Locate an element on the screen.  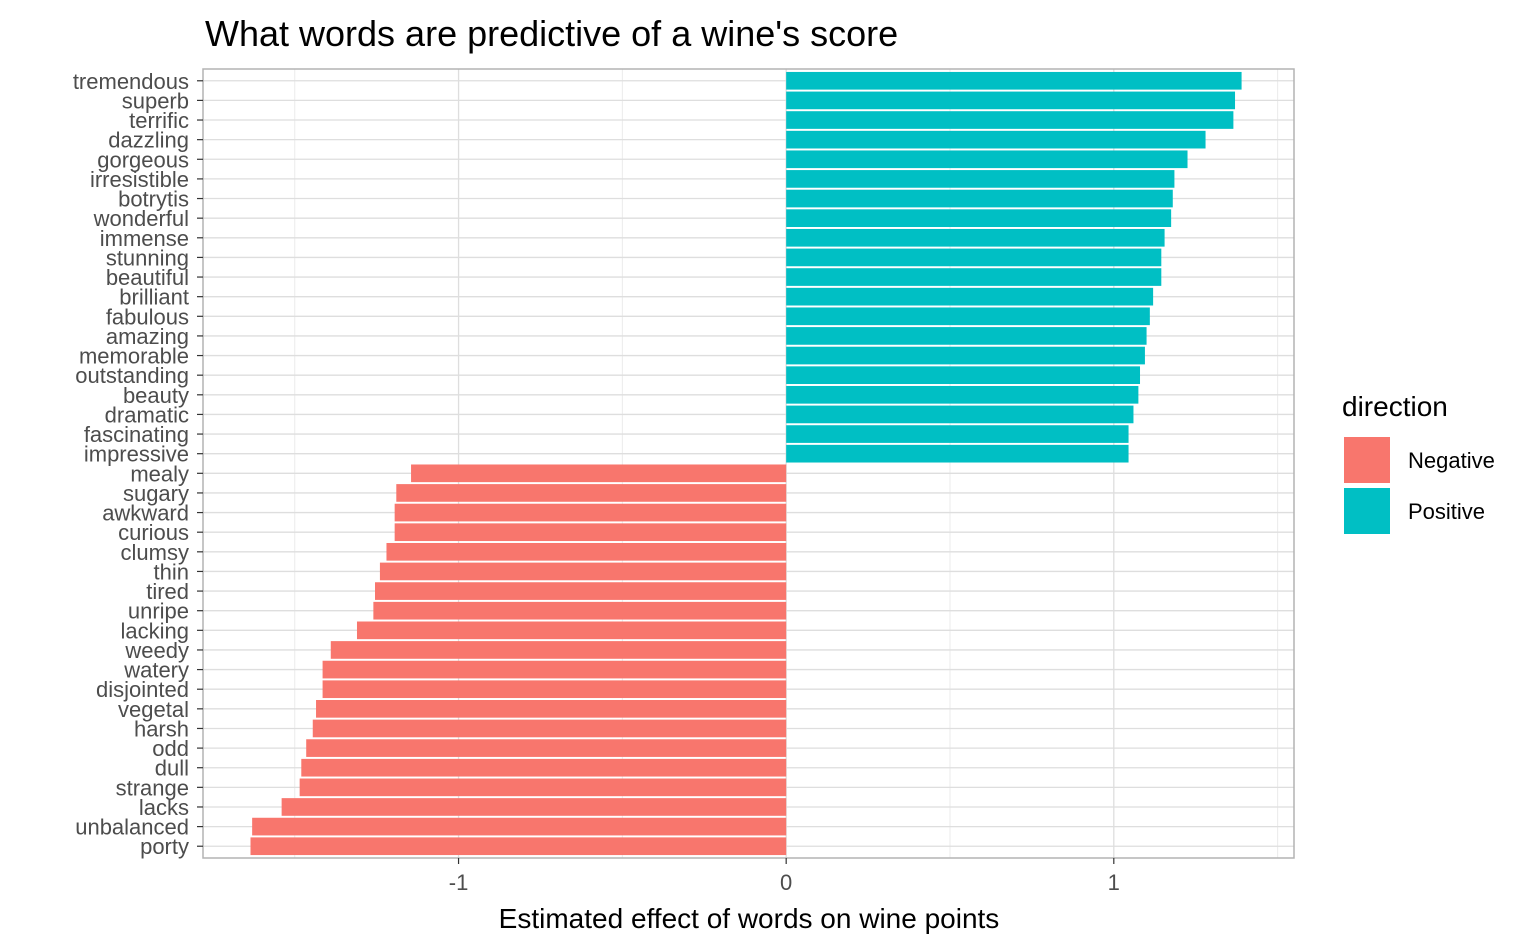
bar-unbalanced is located at coordinates (519, 826).